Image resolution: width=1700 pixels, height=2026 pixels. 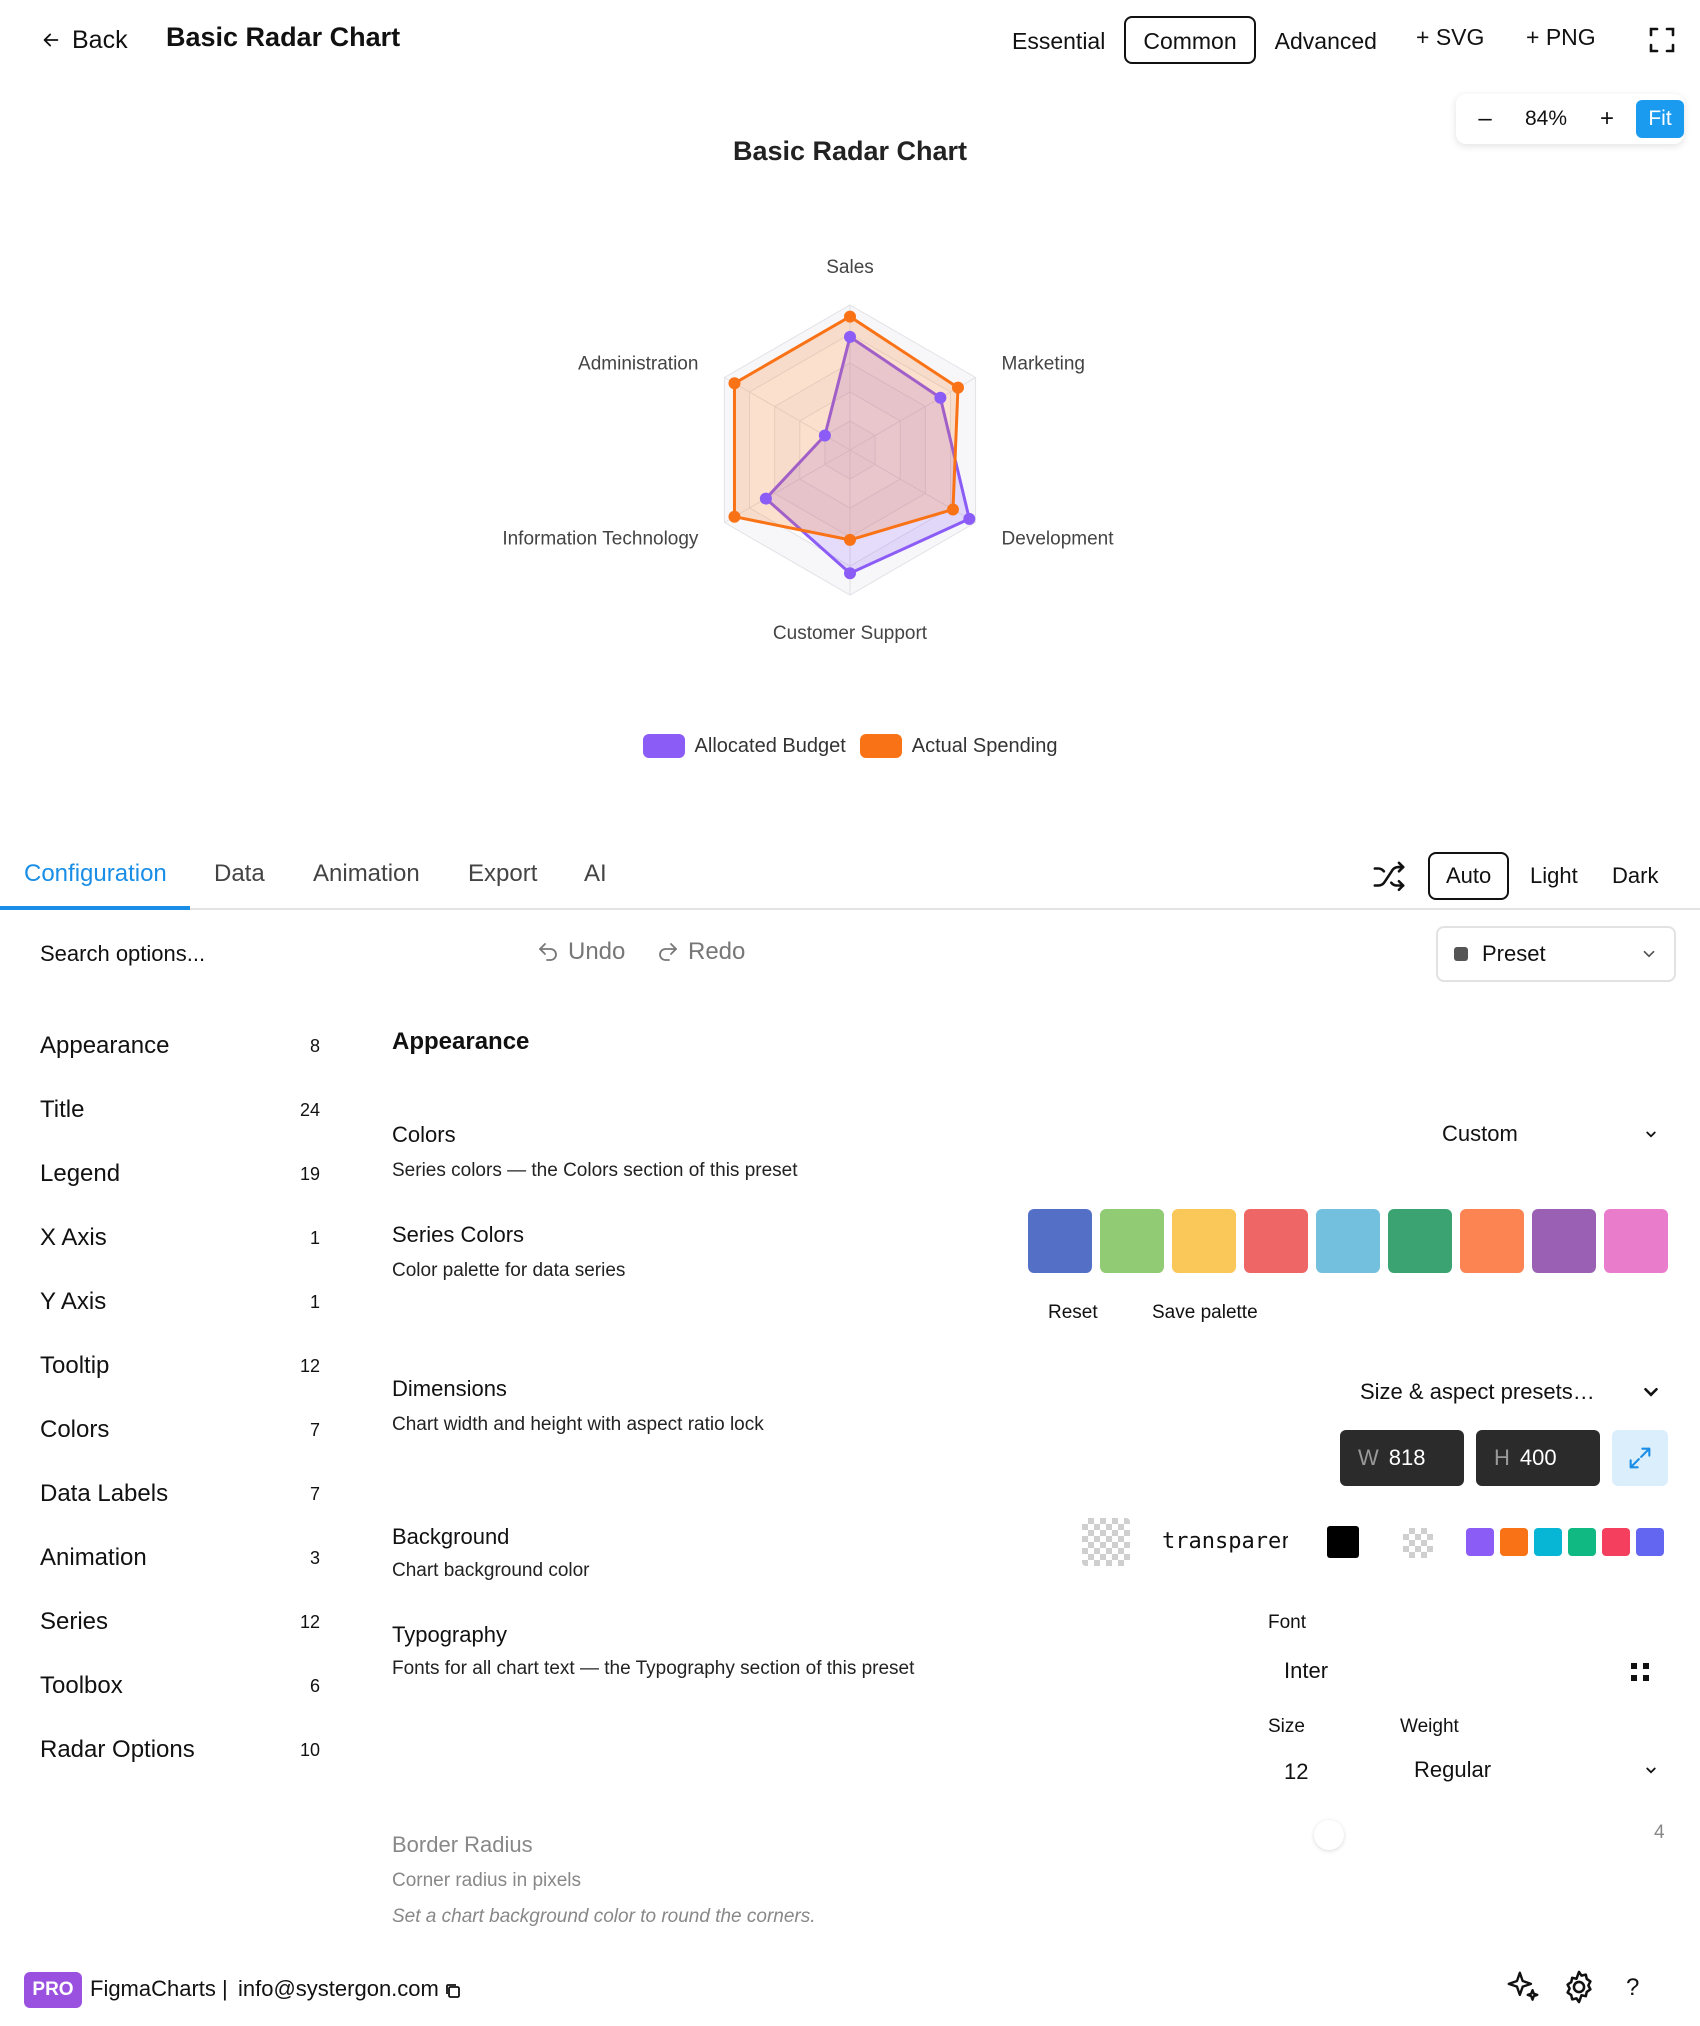 I want to click on colors-mode-value: Custom, so click(x=1480, y=1133).